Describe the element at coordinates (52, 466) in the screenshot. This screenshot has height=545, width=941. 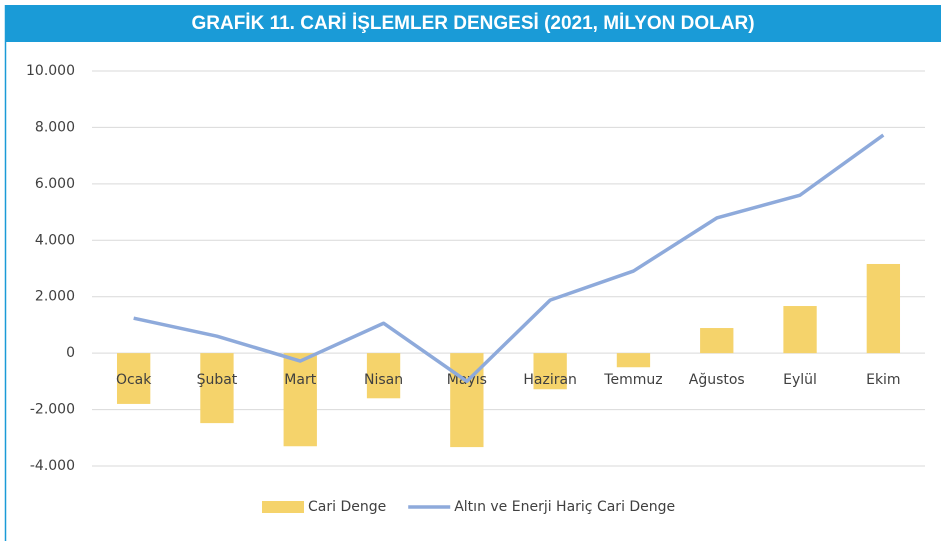
I see `y-tick-label: -4.000` at that location.